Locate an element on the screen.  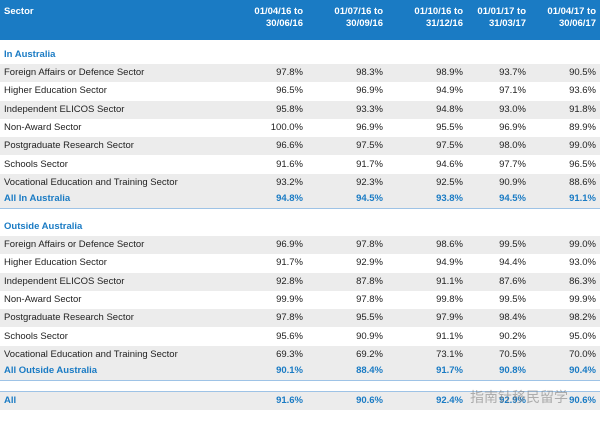
cell: 97.1% is located at coordinates (512, 91).